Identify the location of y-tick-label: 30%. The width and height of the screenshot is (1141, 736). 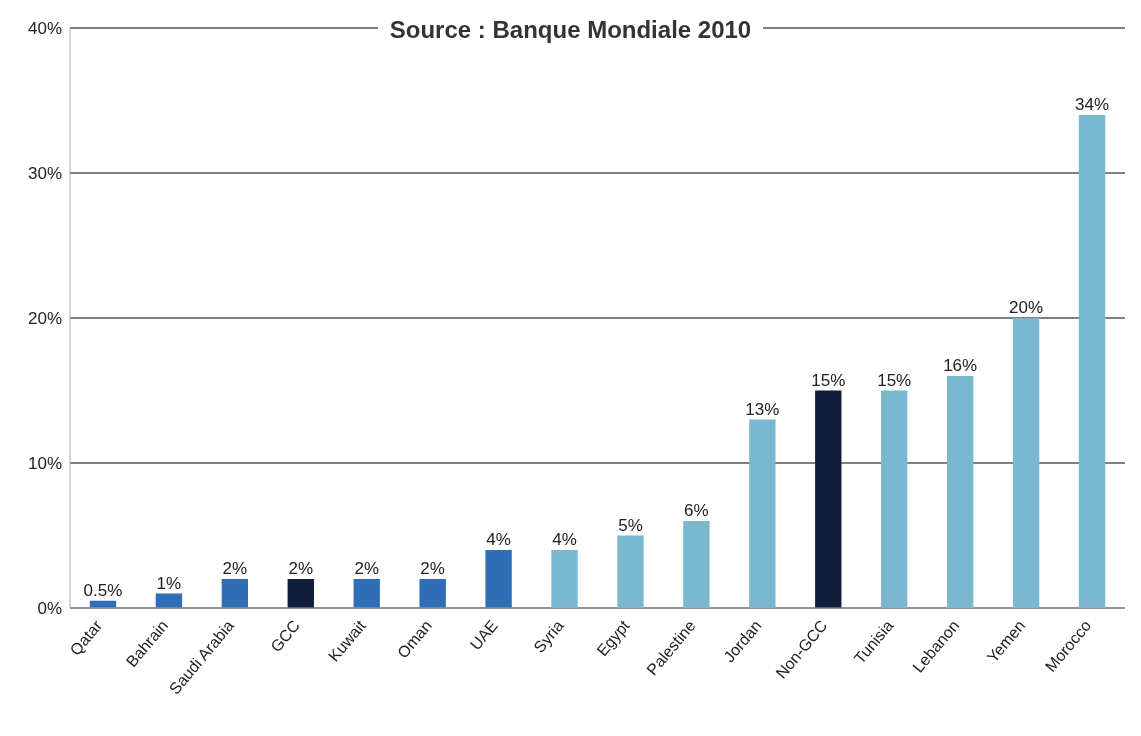
(44, 174).